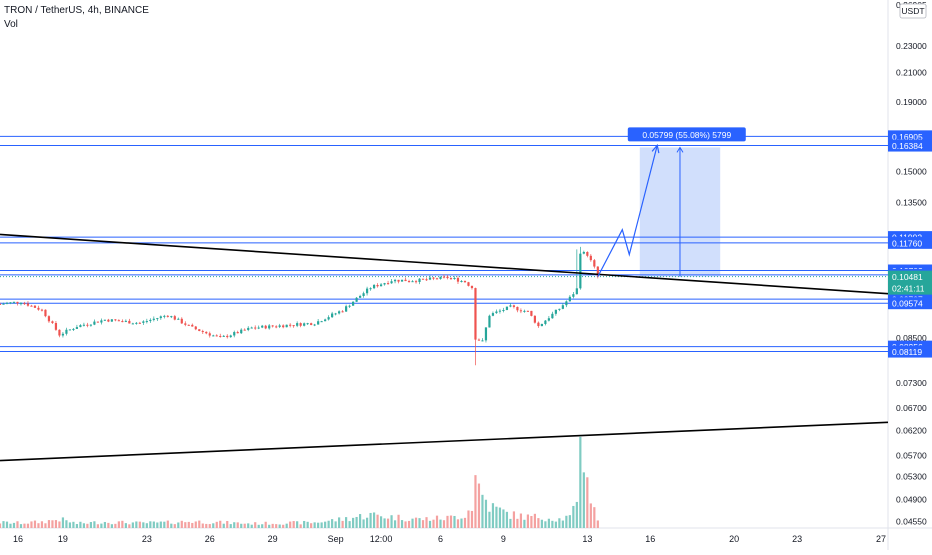 The width and height of the screenshot is (932, 555). What do you see at coordinates (680, 149) in the screenshot?
I see `projection-arrow-head` at bounding box center [680, 149].